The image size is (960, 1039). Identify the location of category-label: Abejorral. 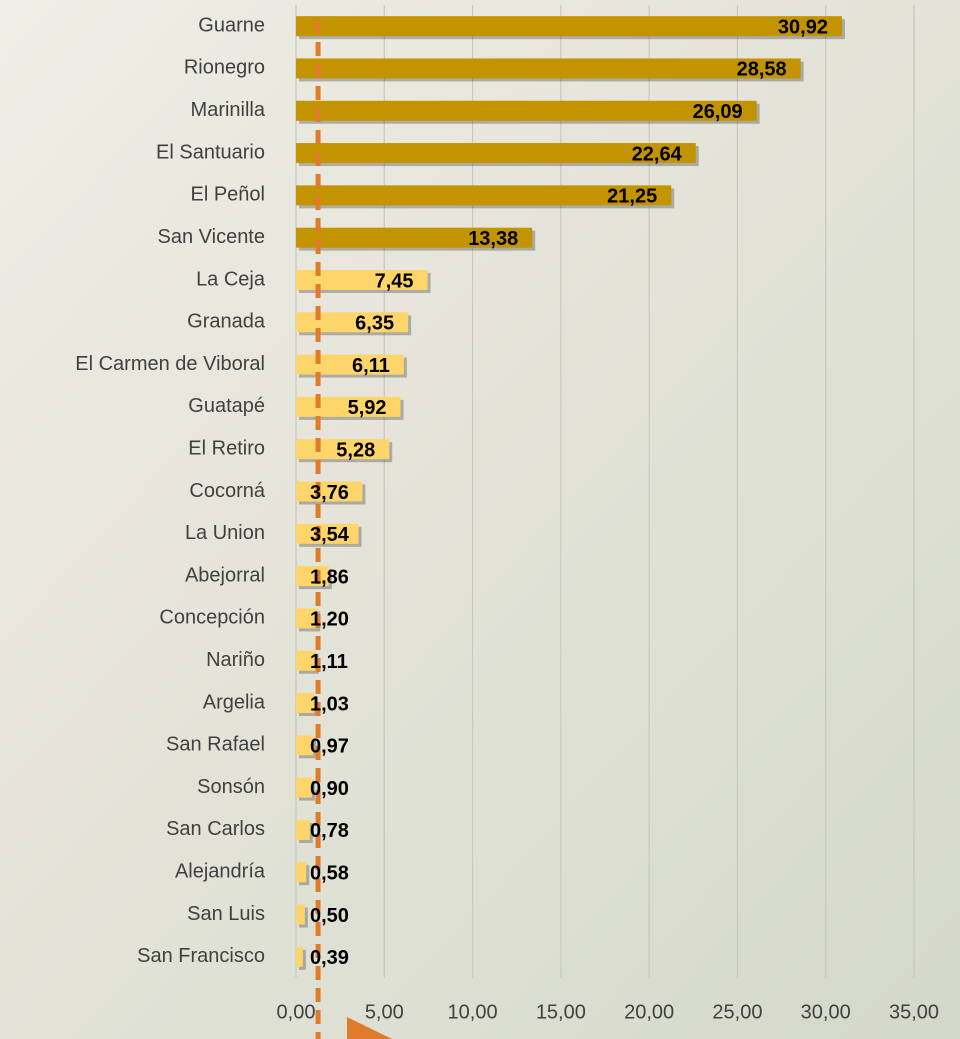
(225, 575).